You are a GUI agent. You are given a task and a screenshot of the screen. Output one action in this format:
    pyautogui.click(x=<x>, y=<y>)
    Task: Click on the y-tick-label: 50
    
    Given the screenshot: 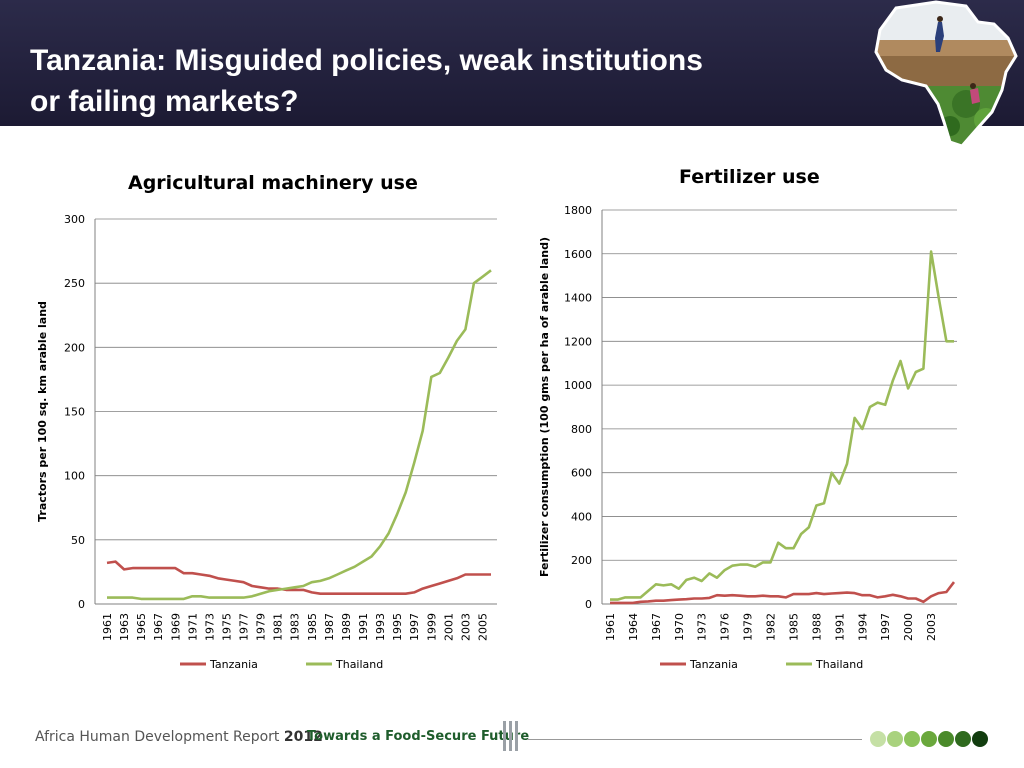 What is the action you would take?
    pyautogui.click(x=78, y=540)
    